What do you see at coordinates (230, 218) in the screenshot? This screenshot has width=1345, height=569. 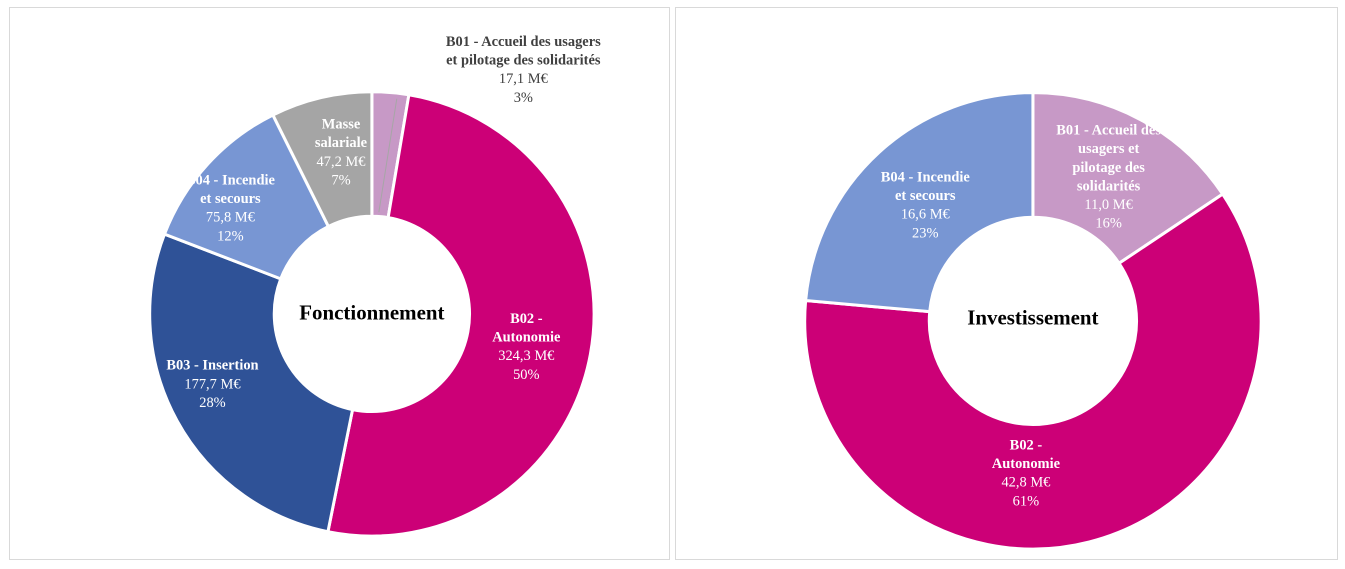 I see `label-value: 75,8 M€` at bounding box center [230, 218].